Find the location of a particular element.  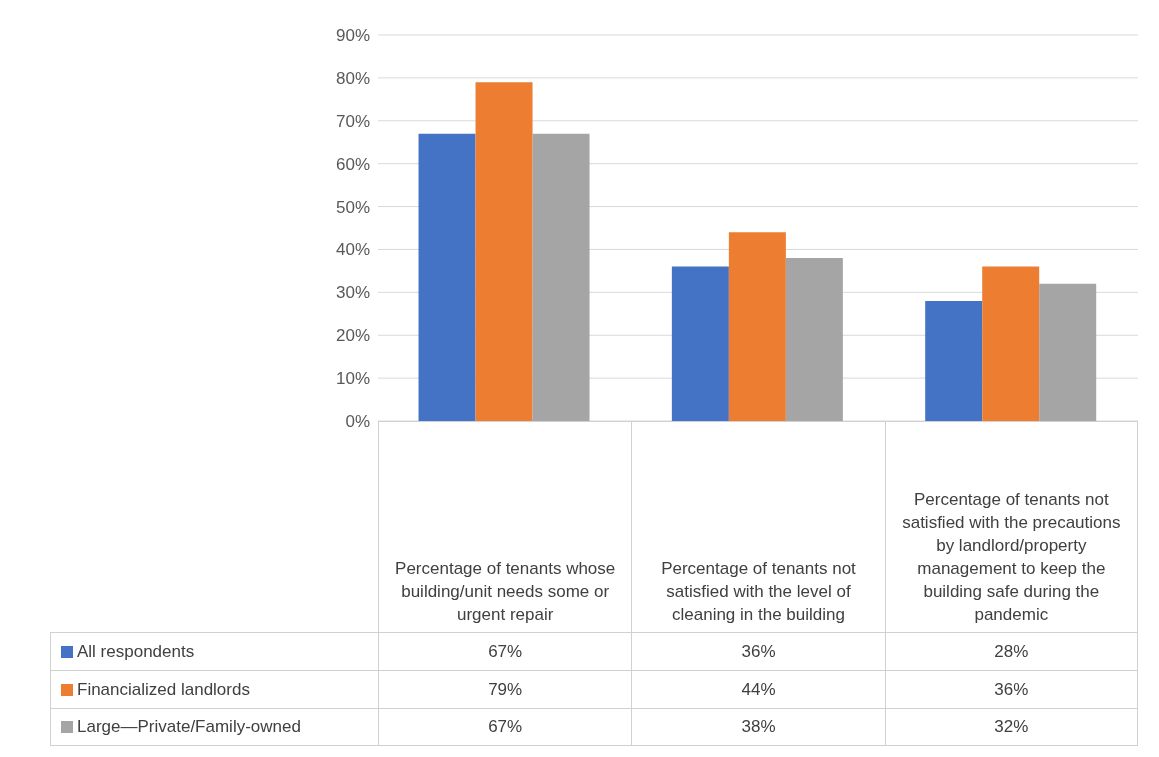

y-tick-label: 40% is located at coordinates (352, 250).